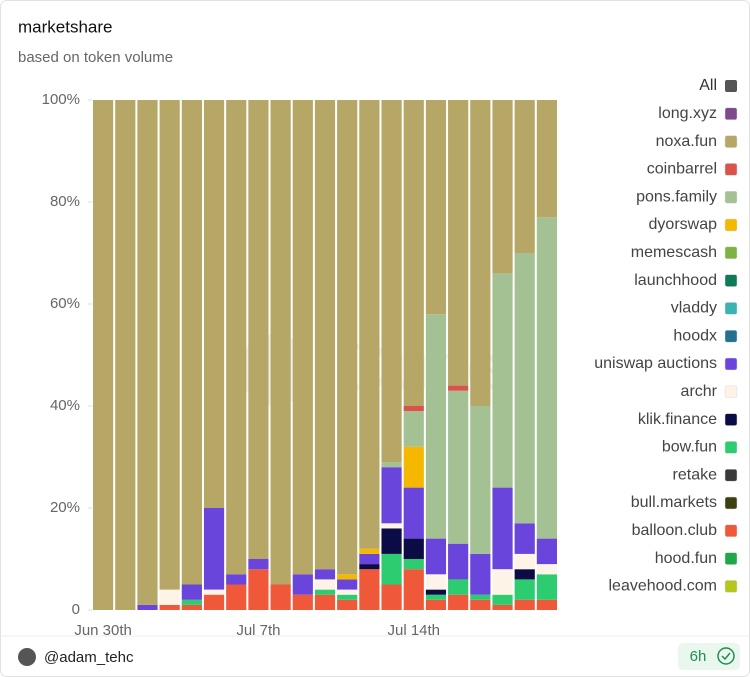 The width and height of the screenshot is (750, 677). I want to click on check-icon, so click(726, 656).